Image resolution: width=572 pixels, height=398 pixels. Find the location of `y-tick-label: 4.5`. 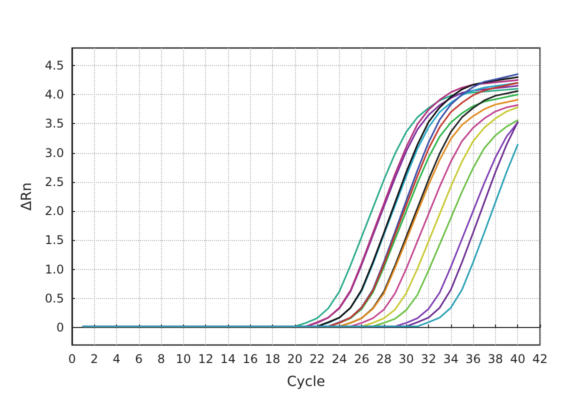

y-tick-label: 4.5 is located at coordinates (54, 65).